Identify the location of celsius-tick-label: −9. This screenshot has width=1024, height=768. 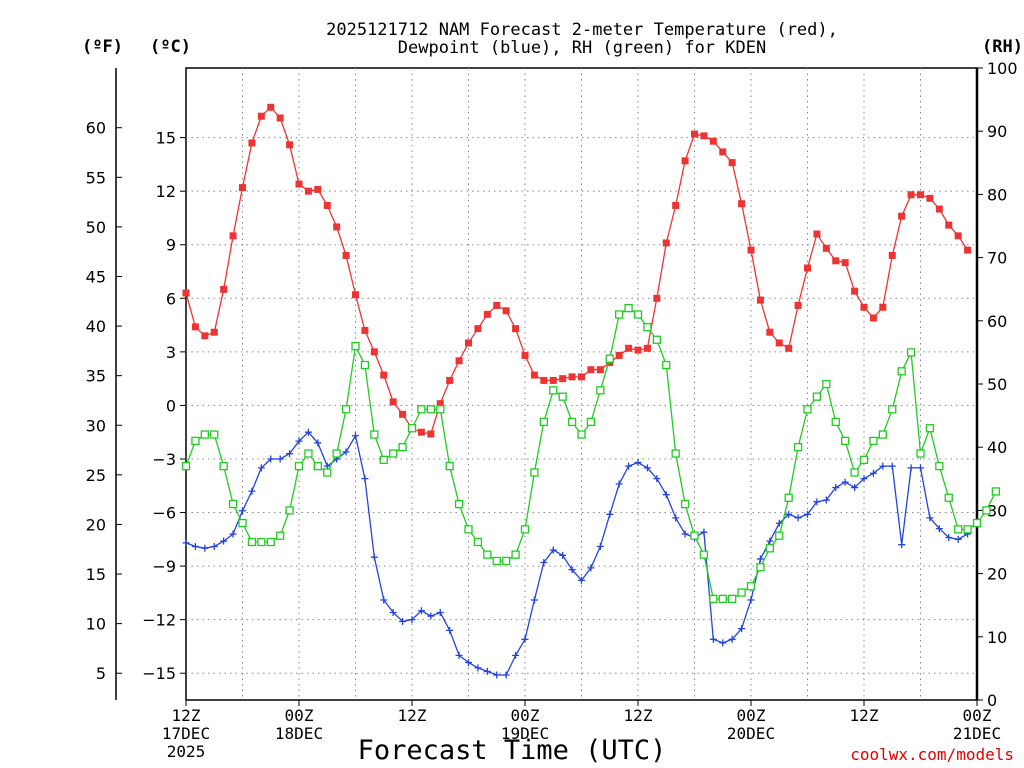
(164, 566).